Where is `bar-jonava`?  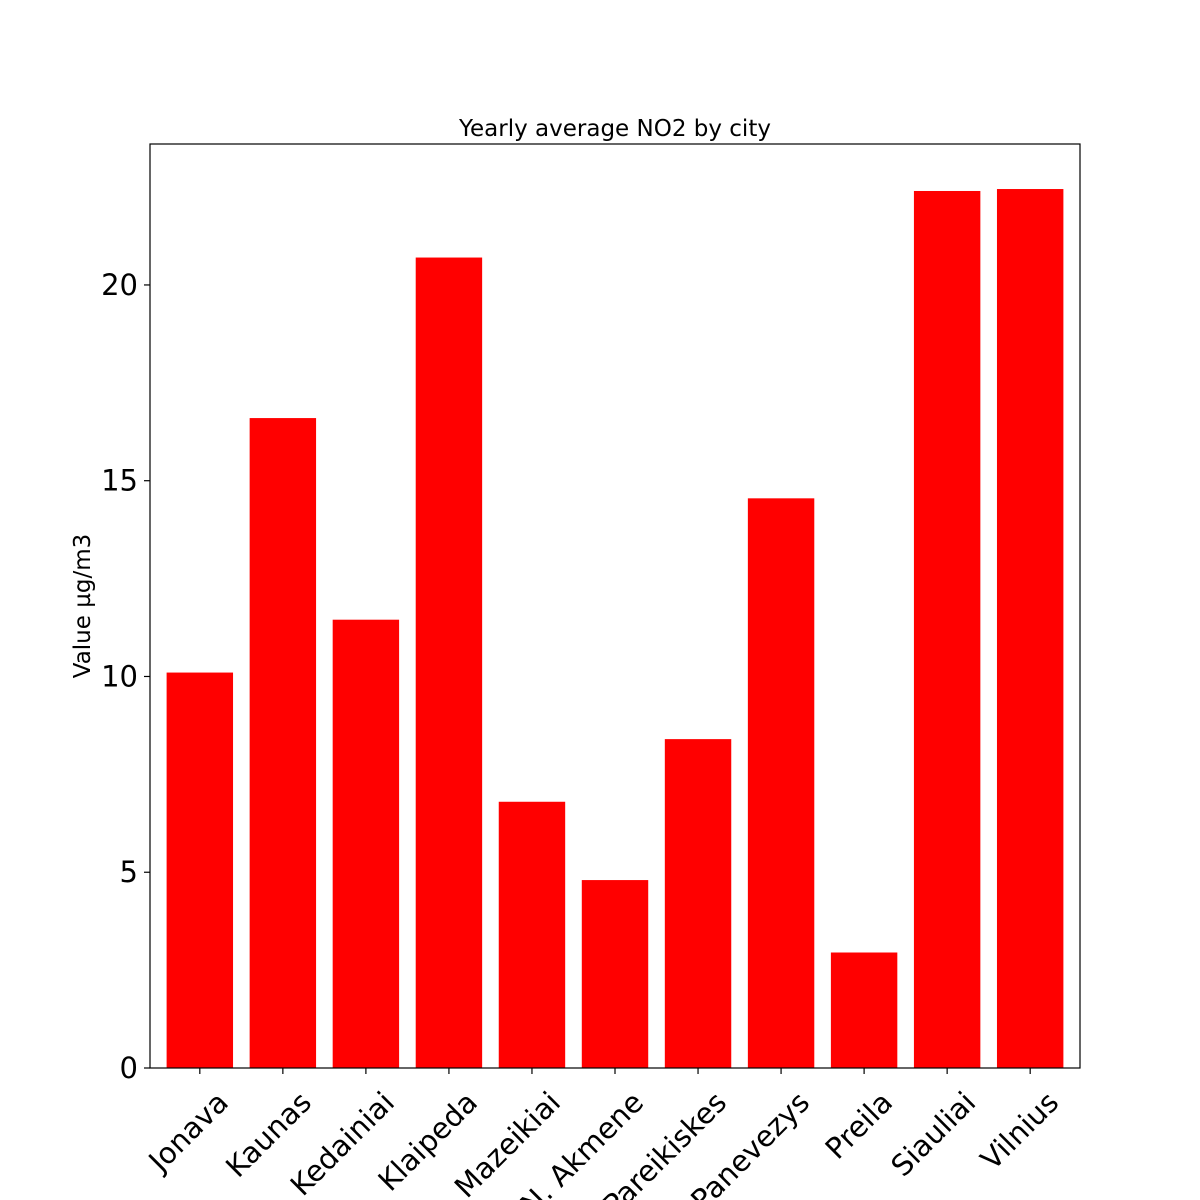
bar-jonava is located at coordinates (200, 870).